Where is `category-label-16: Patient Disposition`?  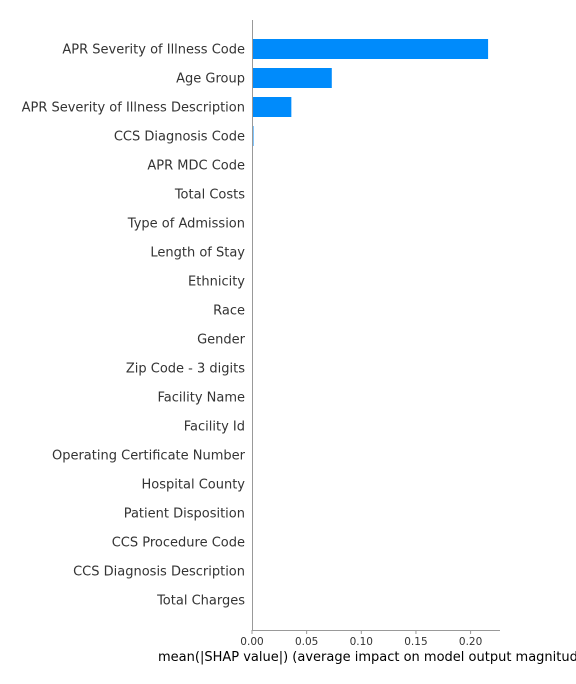 category-label-16: Patient Disposition is located at coordinates (184, 514).